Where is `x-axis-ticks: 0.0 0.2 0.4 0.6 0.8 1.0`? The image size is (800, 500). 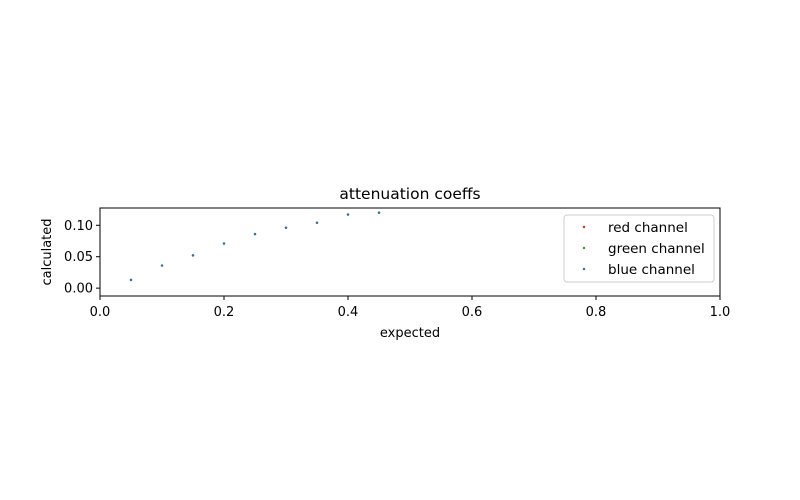 x-axis-ticks: 0.0 0.2 0.4 0.6 0.8 1.0 is located at coordinates (410, 308).